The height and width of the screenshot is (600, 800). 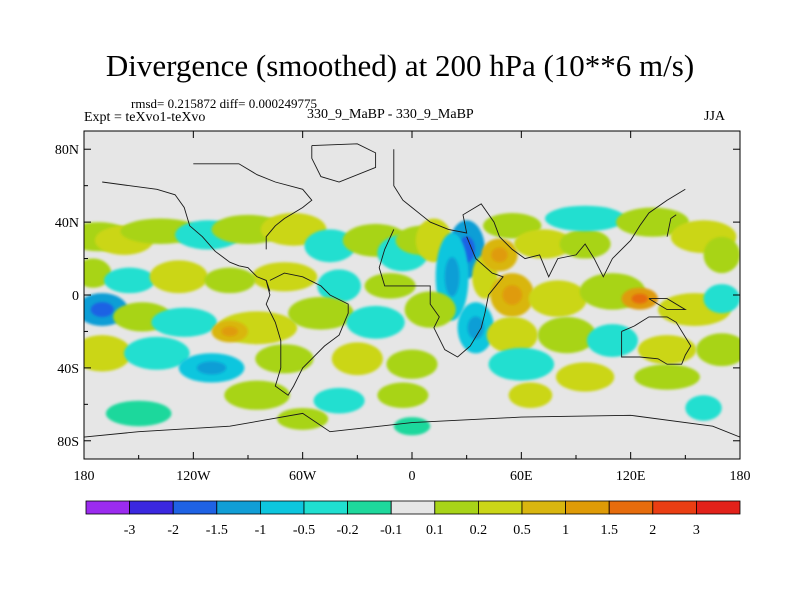 What do you see at coordinates (390, 114) in the screenshot?
I see `case-label: 330_9_MaBP - 330_9_MaBP` at bounding box center [390, 114].